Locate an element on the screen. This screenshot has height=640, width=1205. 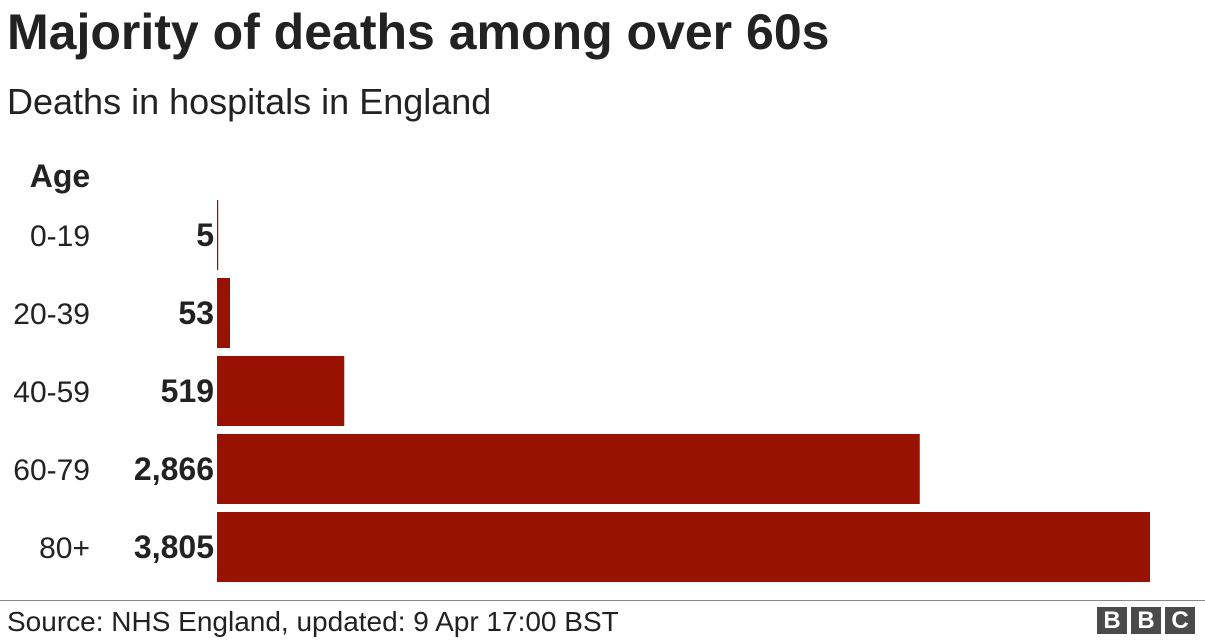
category-label: 20-39 is located at coordinates (51, 314).